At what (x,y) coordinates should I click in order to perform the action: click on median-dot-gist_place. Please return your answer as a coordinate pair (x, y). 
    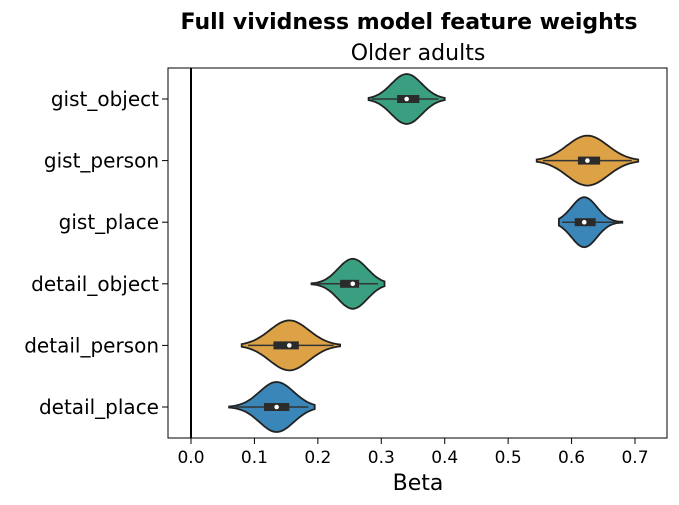
    Looking at the image, I should click on (584, 222).